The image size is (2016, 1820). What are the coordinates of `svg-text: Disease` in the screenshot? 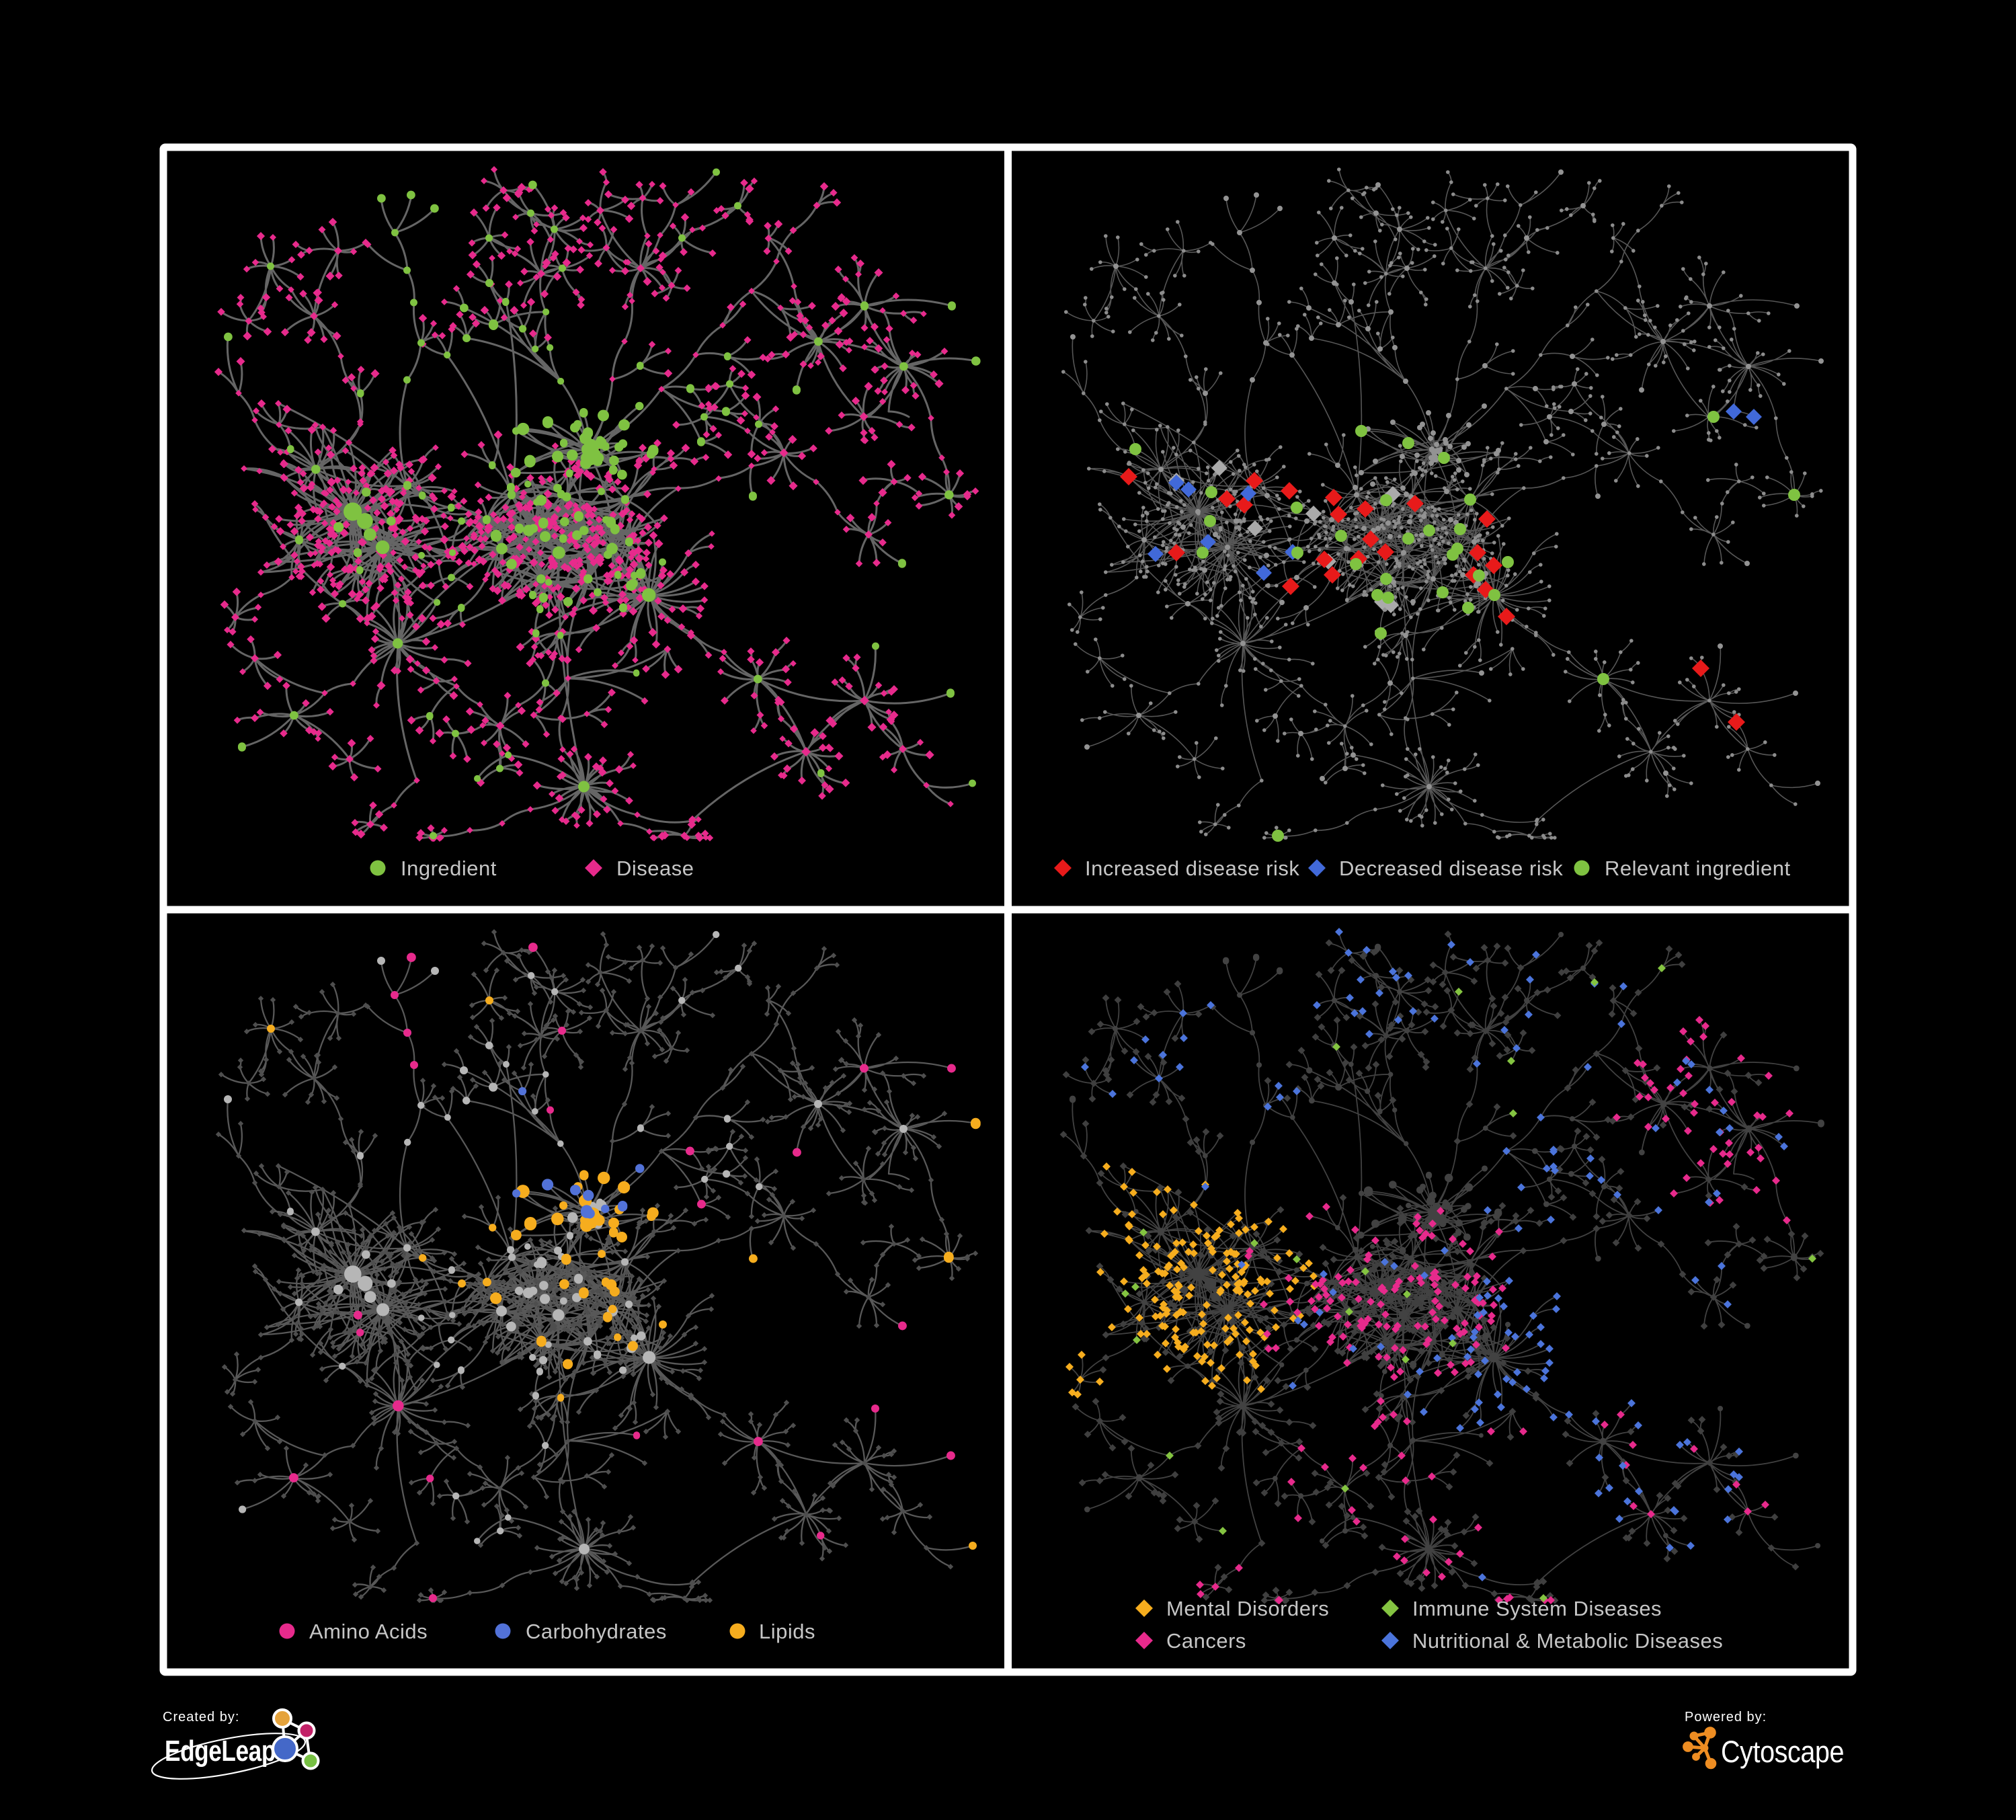 It's located at (655, 868).